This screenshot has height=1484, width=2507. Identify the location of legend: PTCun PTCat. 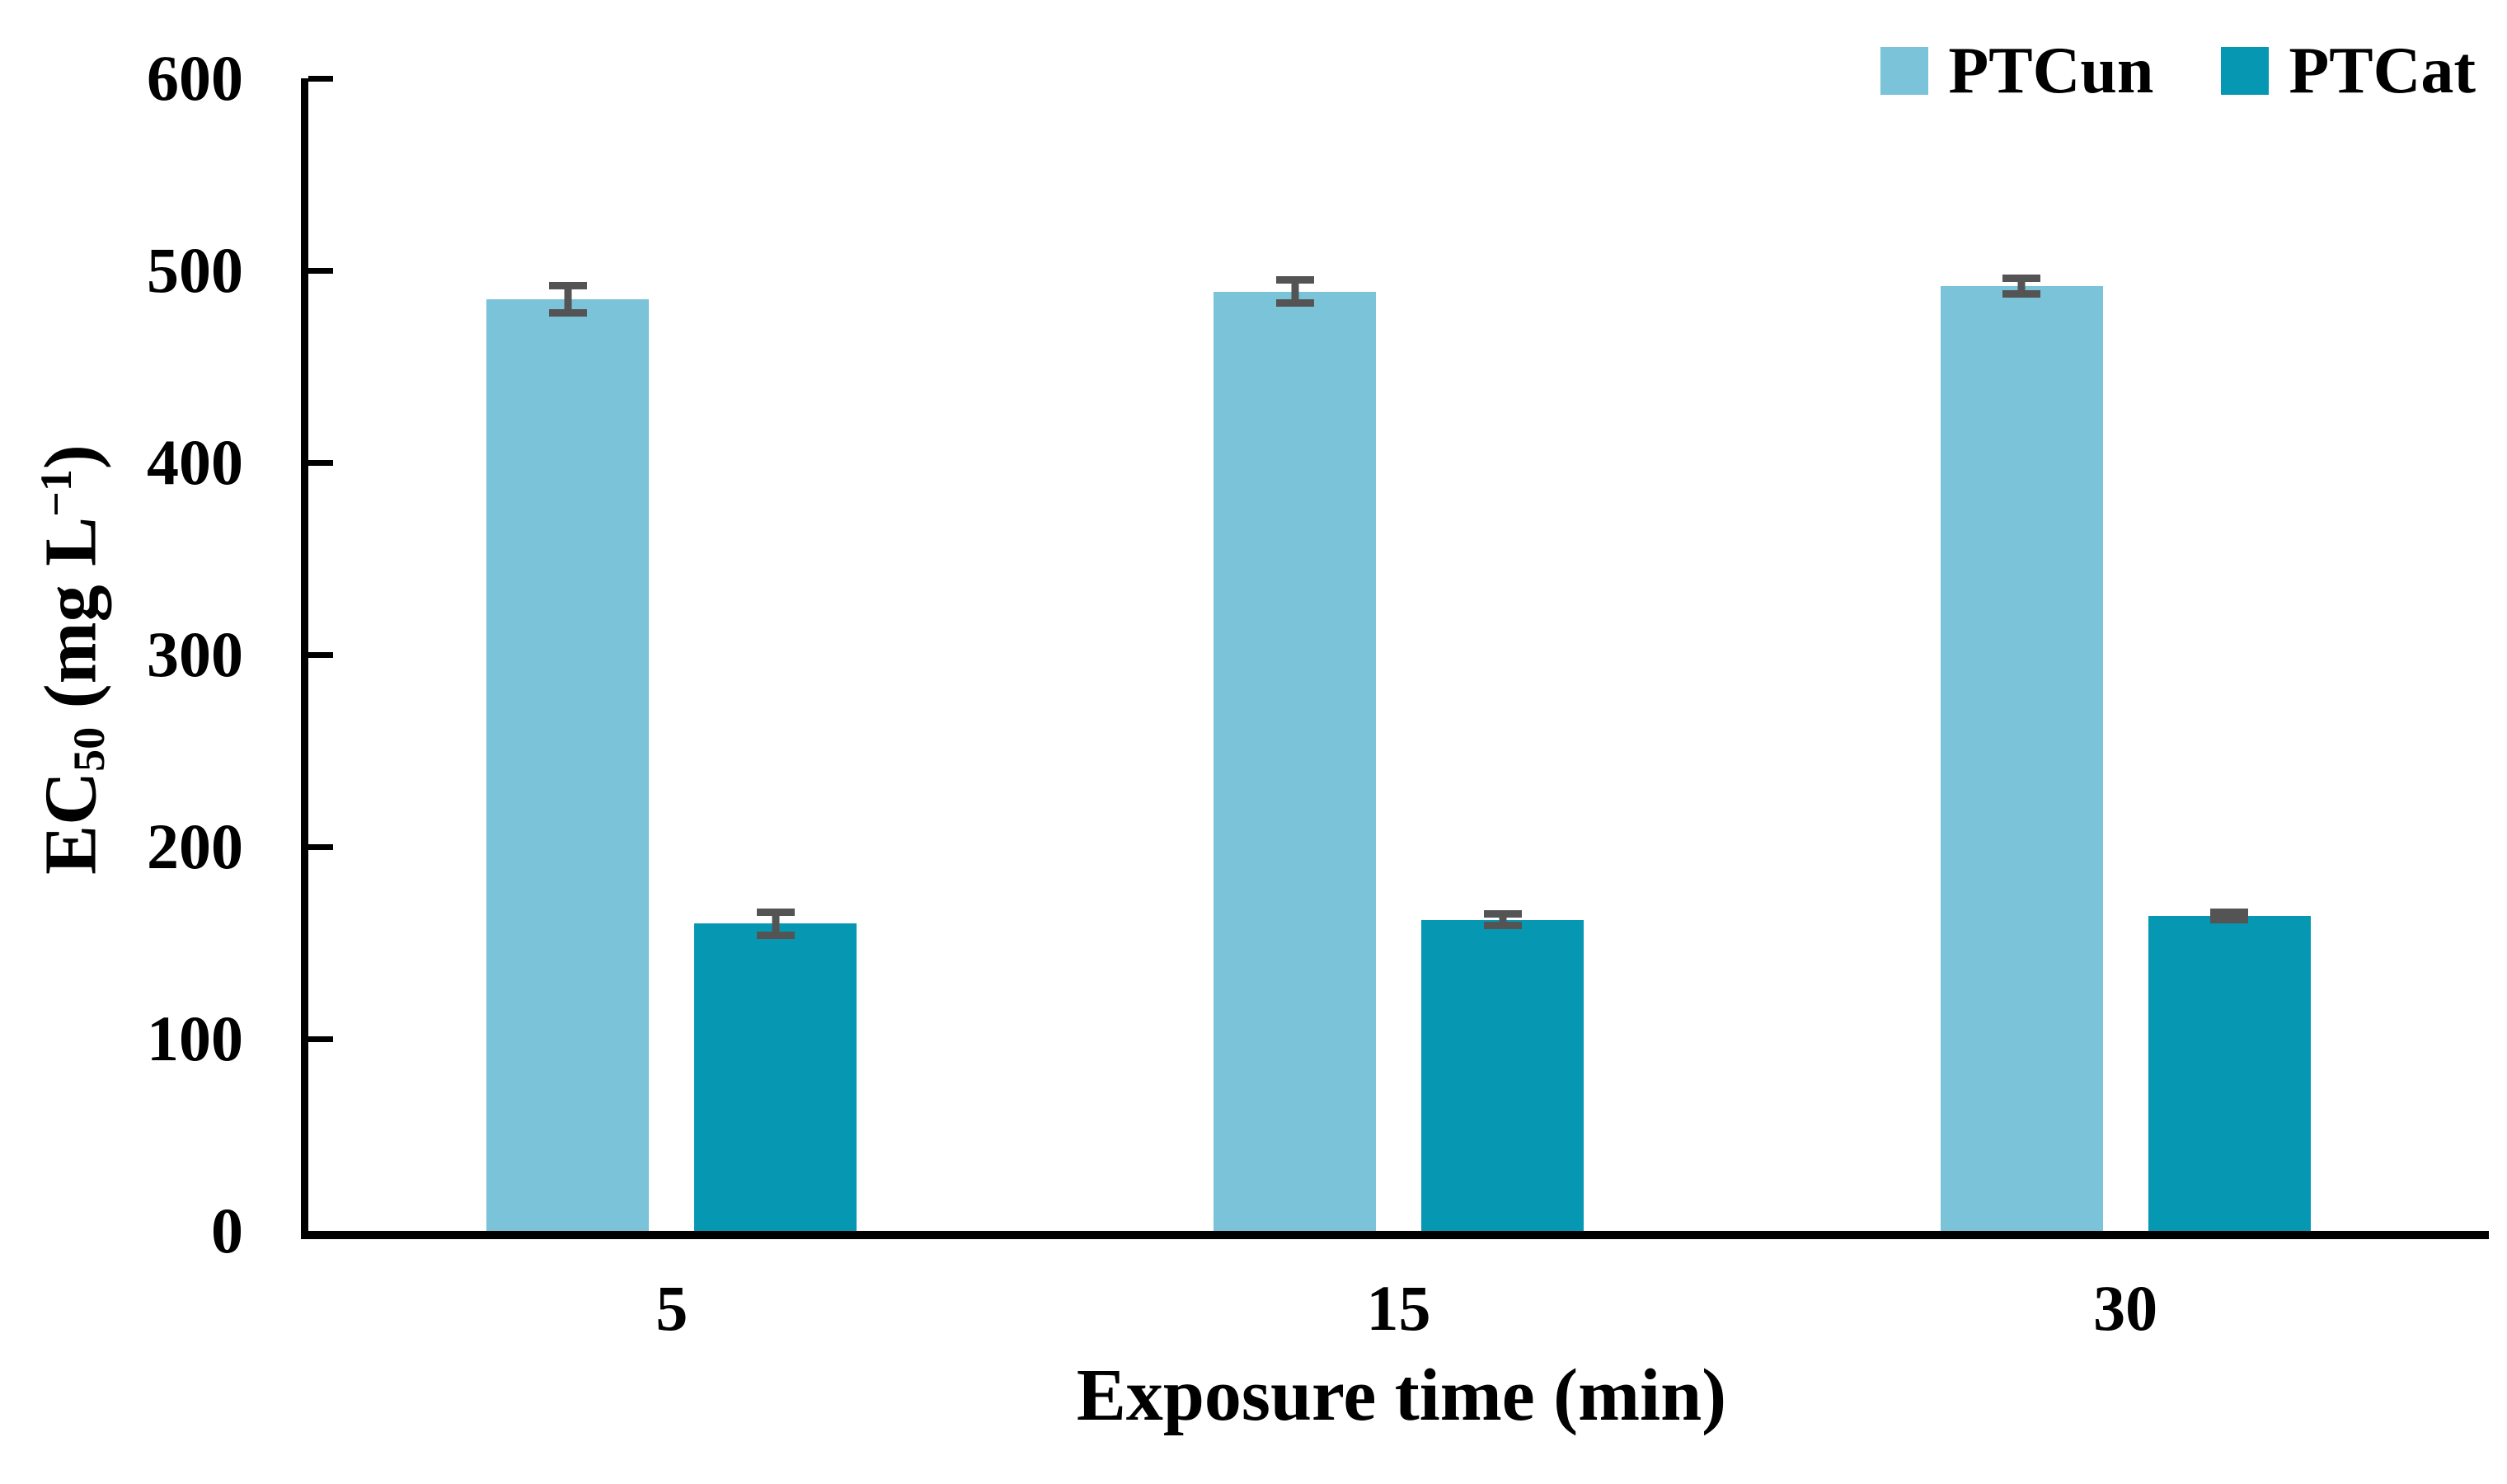
(2178, 71).